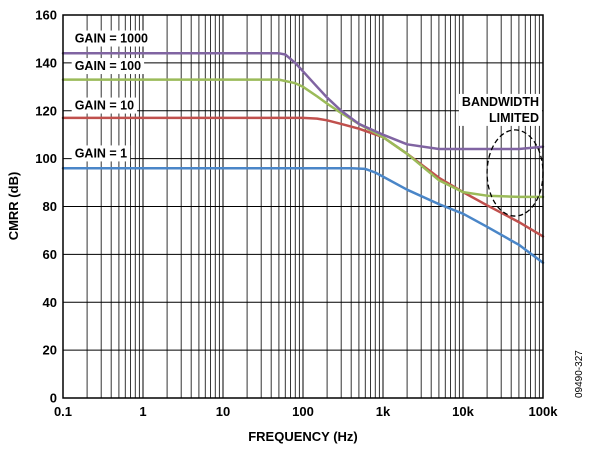 This screenshot has width=592, height=453. What do you see at coordinates (514, 118) in the screenshot?
I see `annotation-text-line-2: LIMITED` at bounding box center [514, 118].